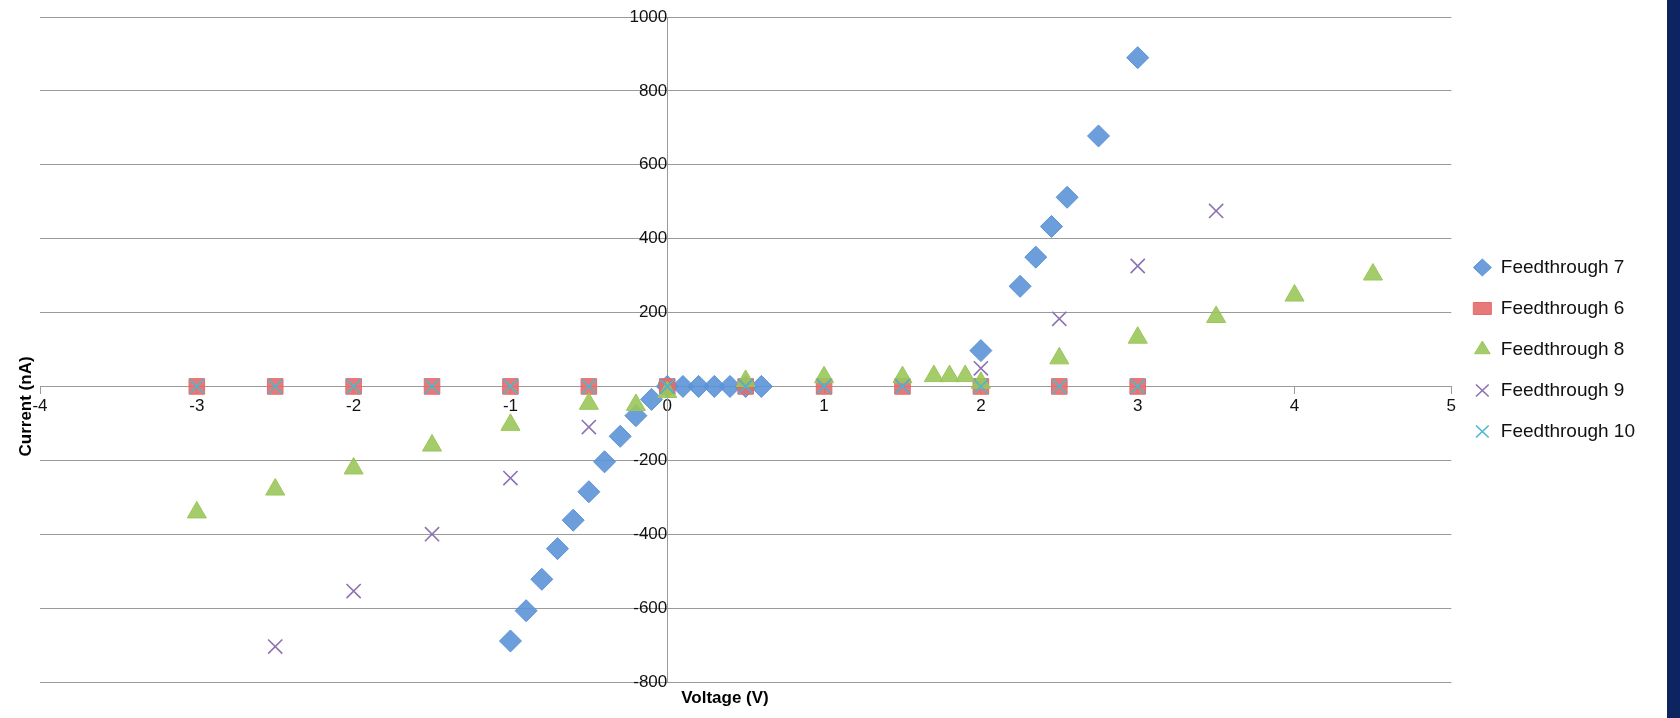  Describe the element at coordinates (650, 460) in the screenshot. I see `y-tick-label: -200` at that location.